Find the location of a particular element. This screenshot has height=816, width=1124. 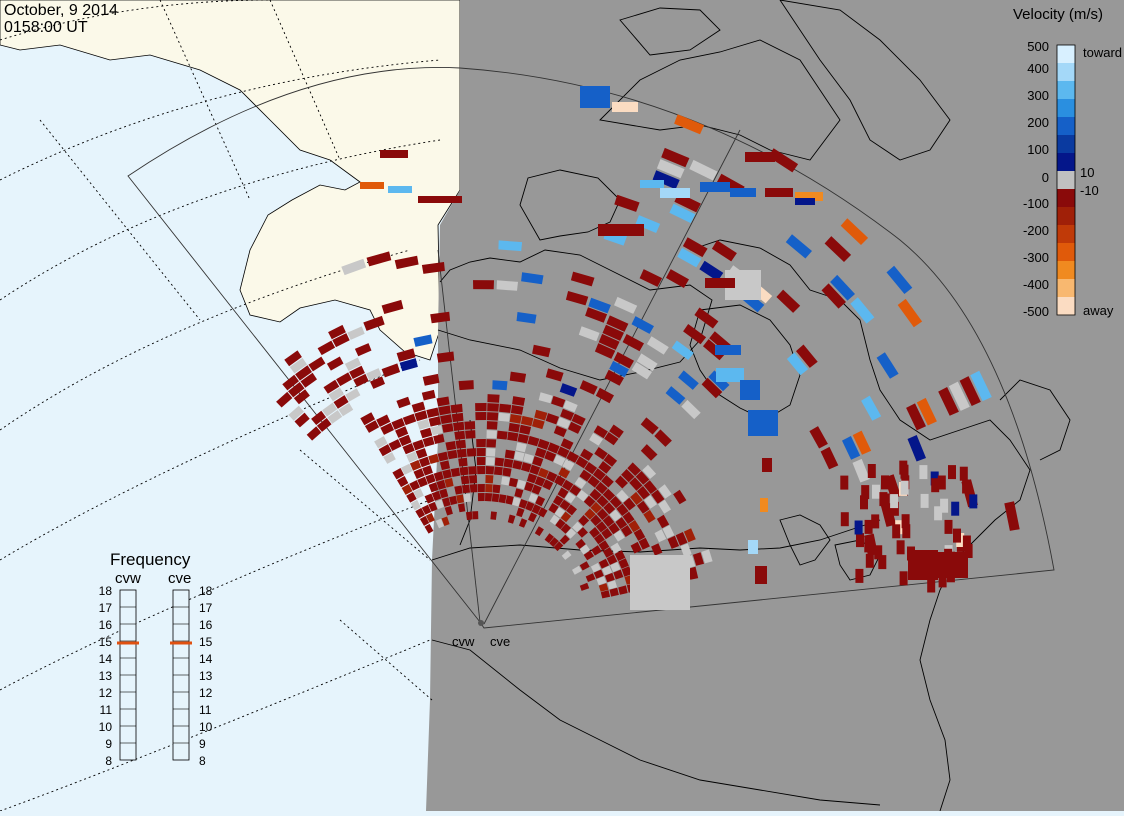

frequency-tick-cve: 13 is located at coordinates (206, 676).